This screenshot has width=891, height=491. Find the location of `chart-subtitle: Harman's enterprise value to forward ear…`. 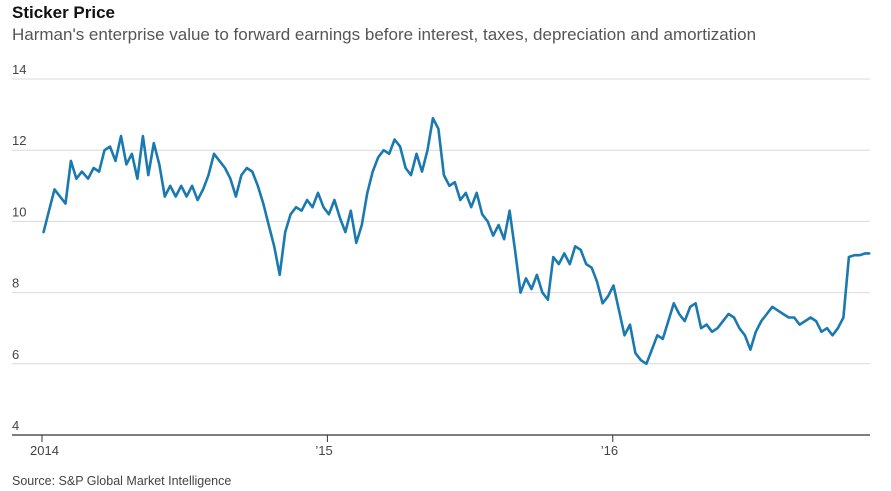

chart-subtitle: Harman's enterprise value to forward ear… is located at coordinates (384, 34).